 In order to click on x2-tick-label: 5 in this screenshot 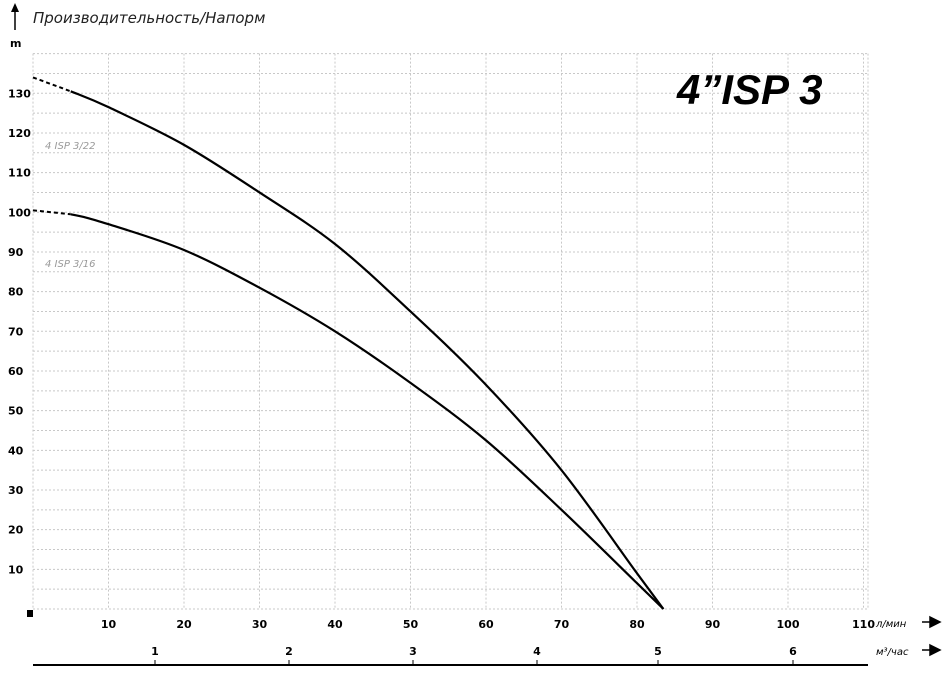, I will do `click(658, 651)`.